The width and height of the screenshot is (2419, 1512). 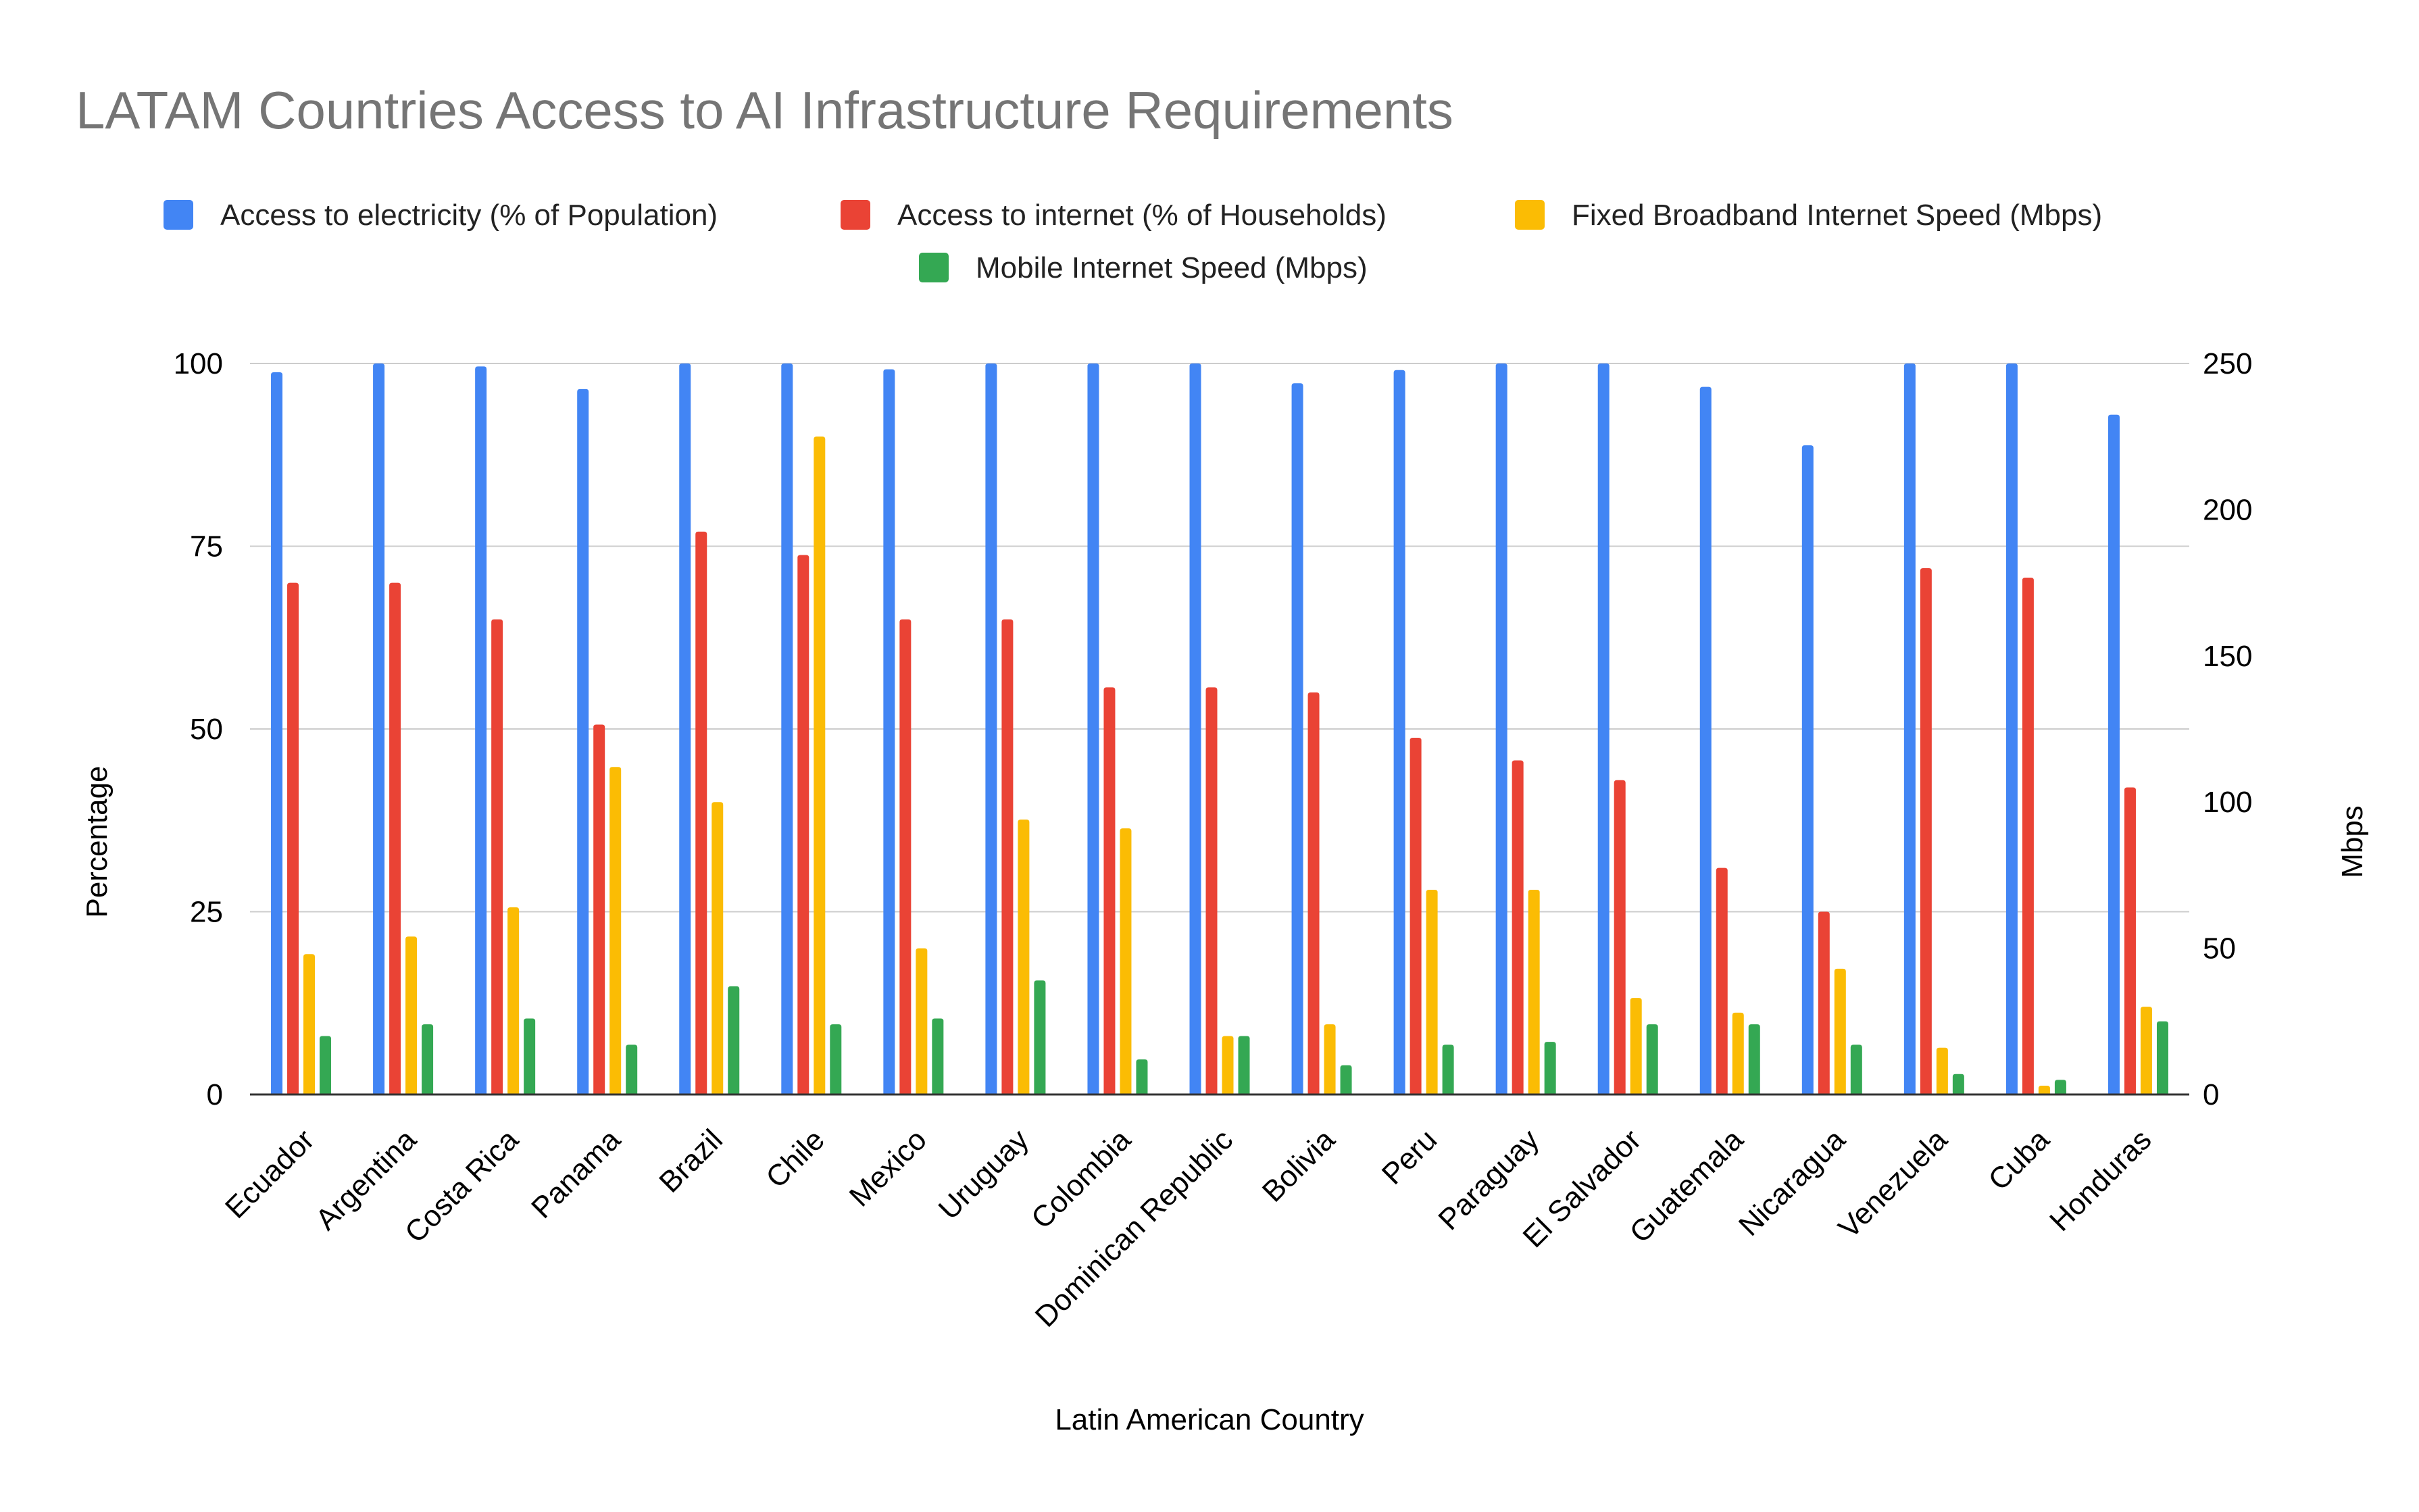 I want to click on left-tick-label: 0, so click(x=215, y=1094).